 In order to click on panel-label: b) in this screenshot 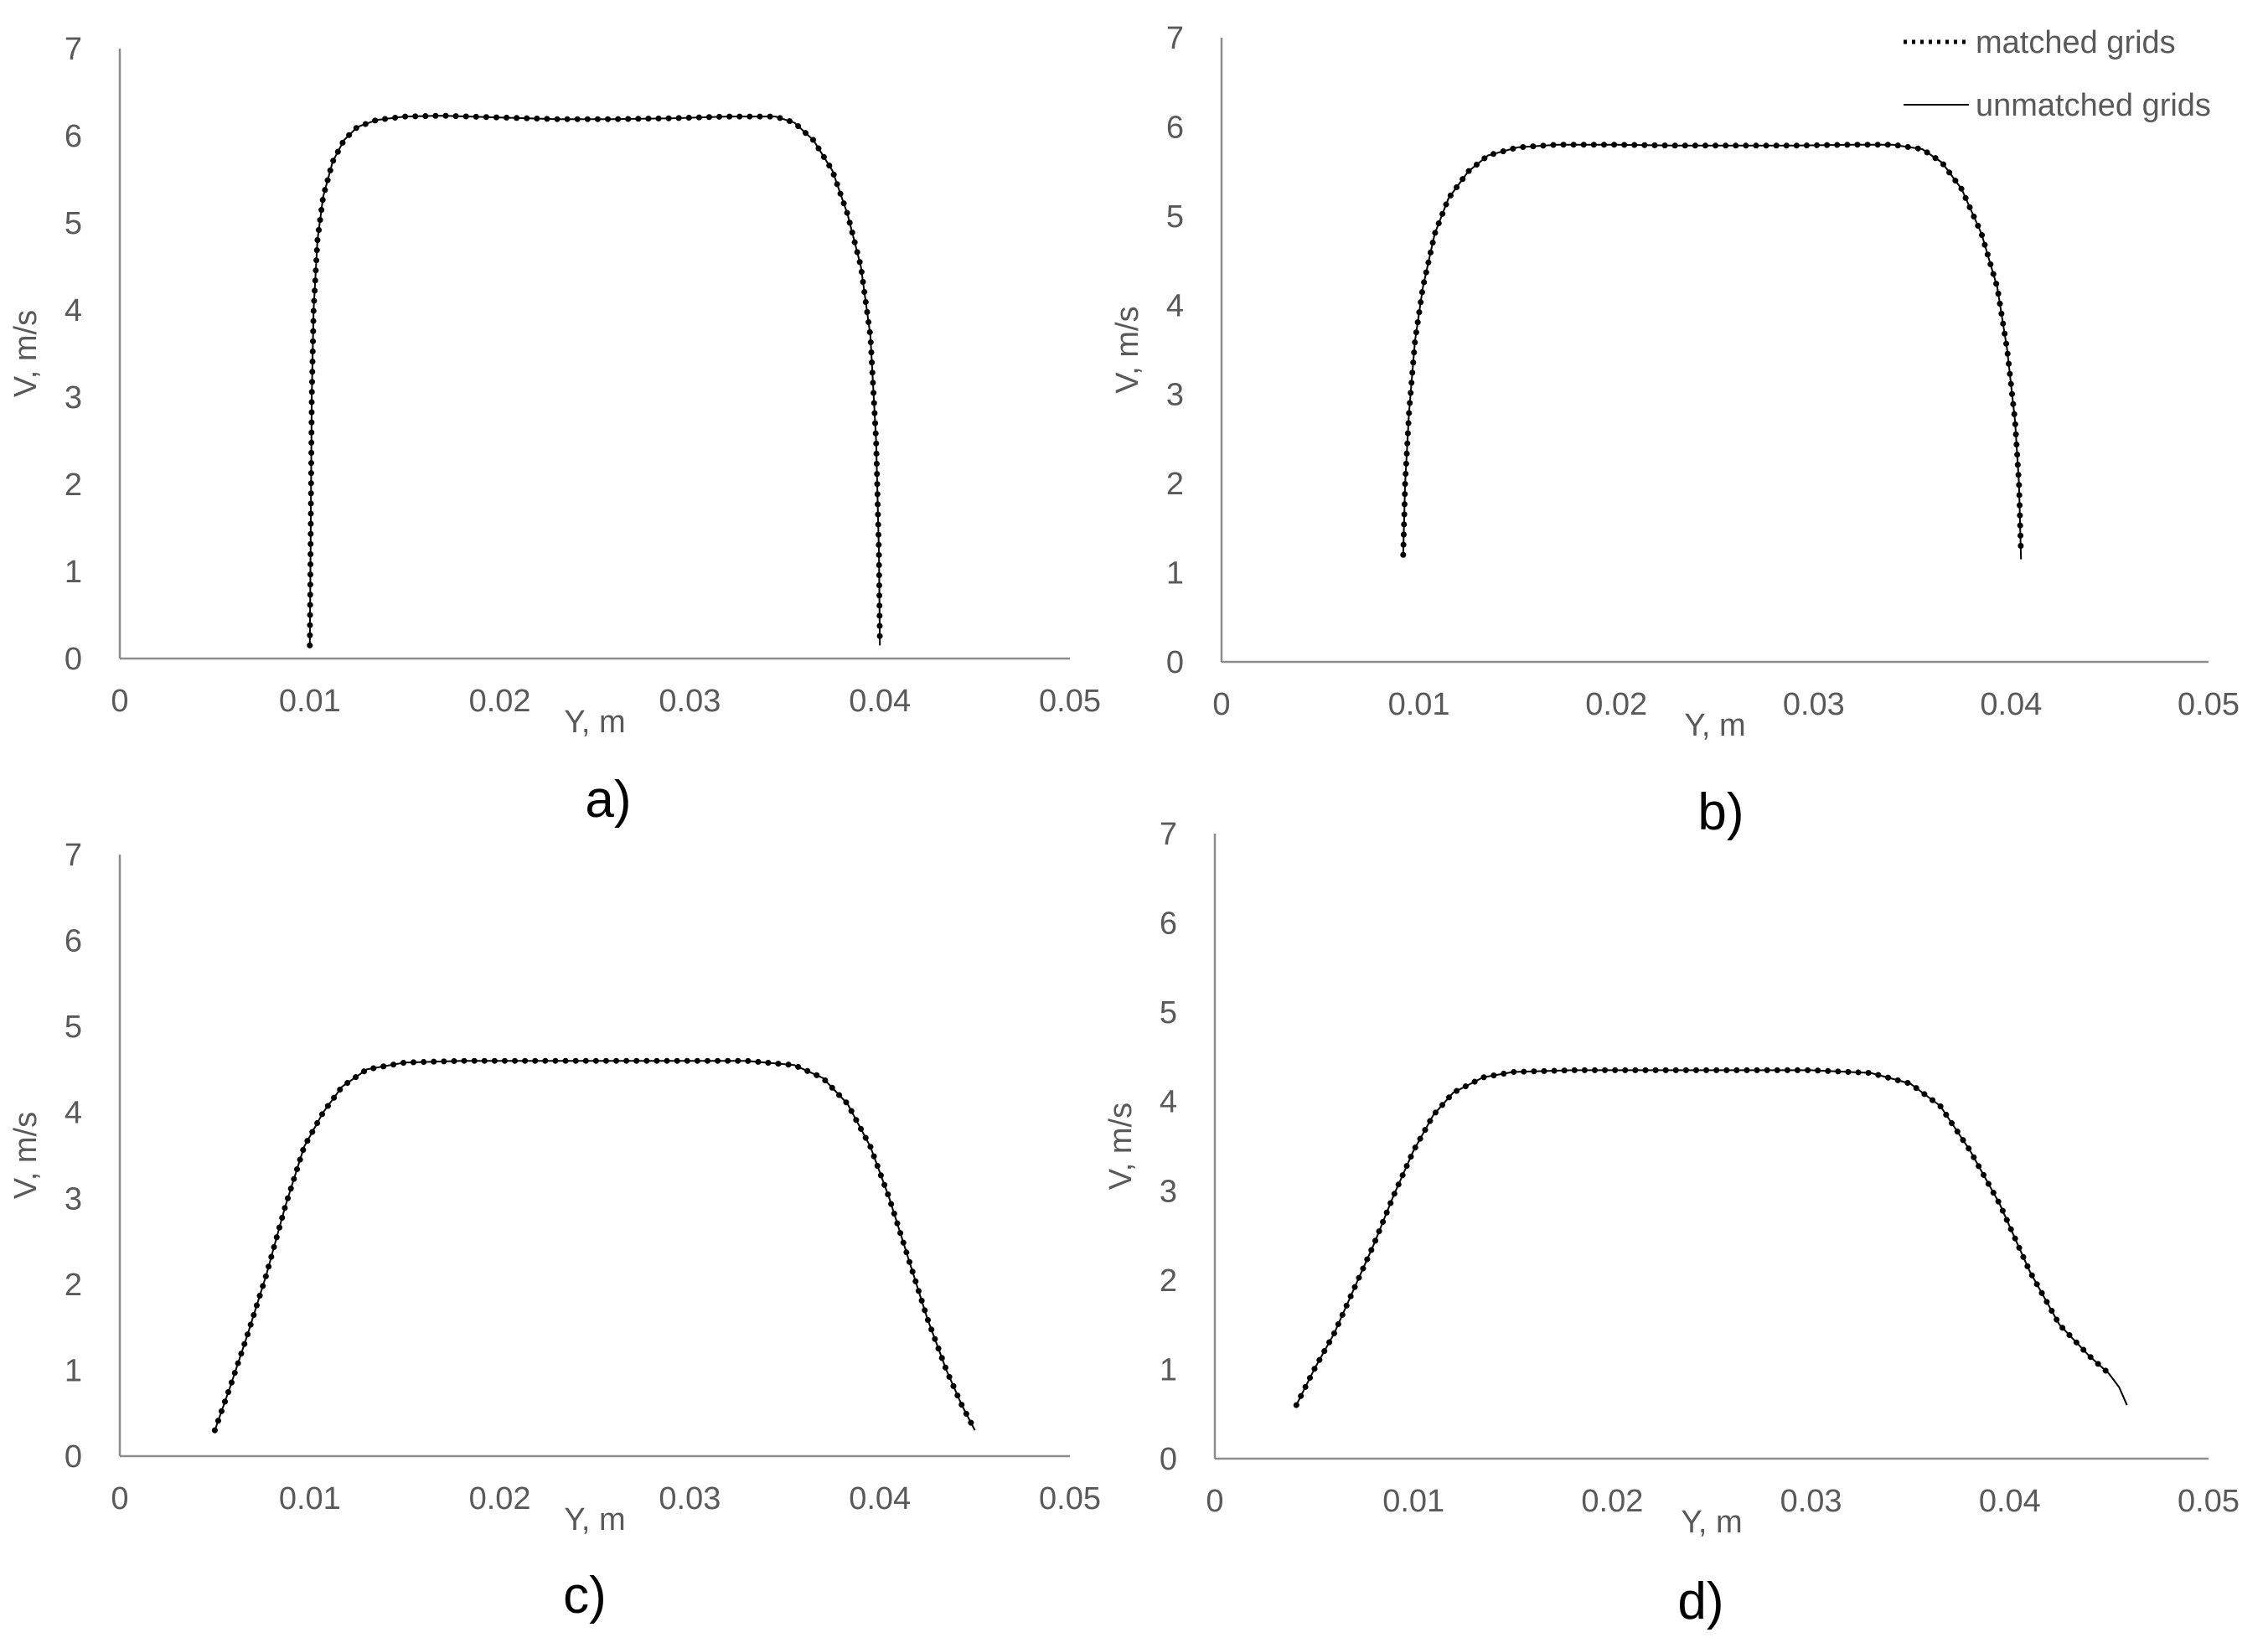, I will do `click(1720, 812)`.